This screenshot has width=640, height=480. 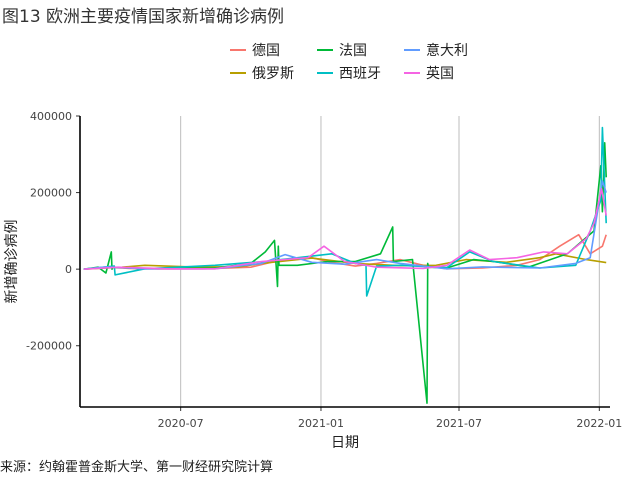 What do you see at coordinates (51, 116) in the screenshot?
I see `y-tick-label: 400000` at bounding box center [51, 116].